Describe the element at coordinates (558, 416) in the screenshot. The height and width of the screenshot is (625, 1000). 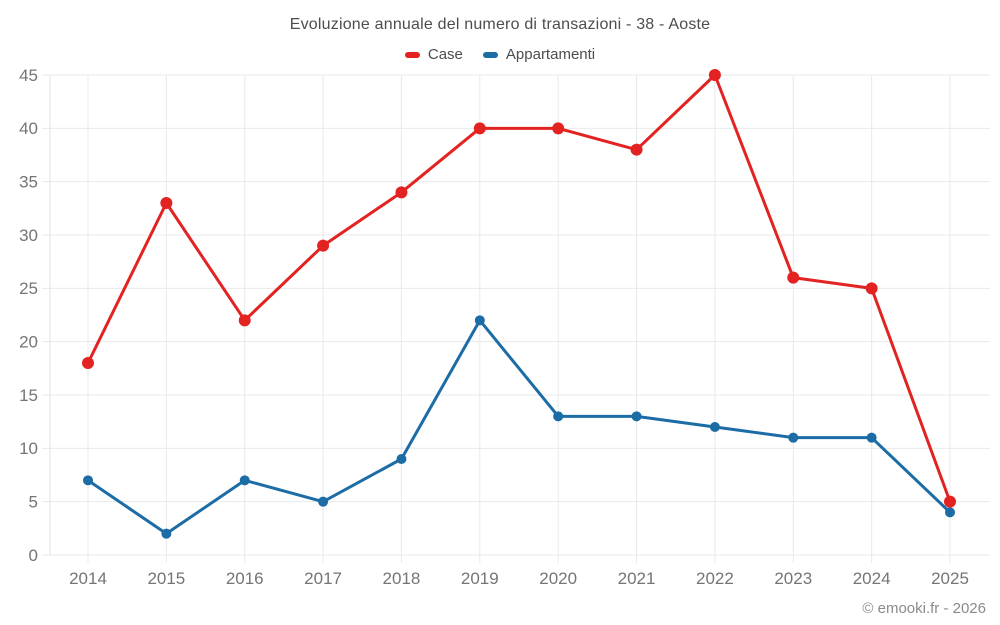
I see `point-appartamenti-2020` at that location.